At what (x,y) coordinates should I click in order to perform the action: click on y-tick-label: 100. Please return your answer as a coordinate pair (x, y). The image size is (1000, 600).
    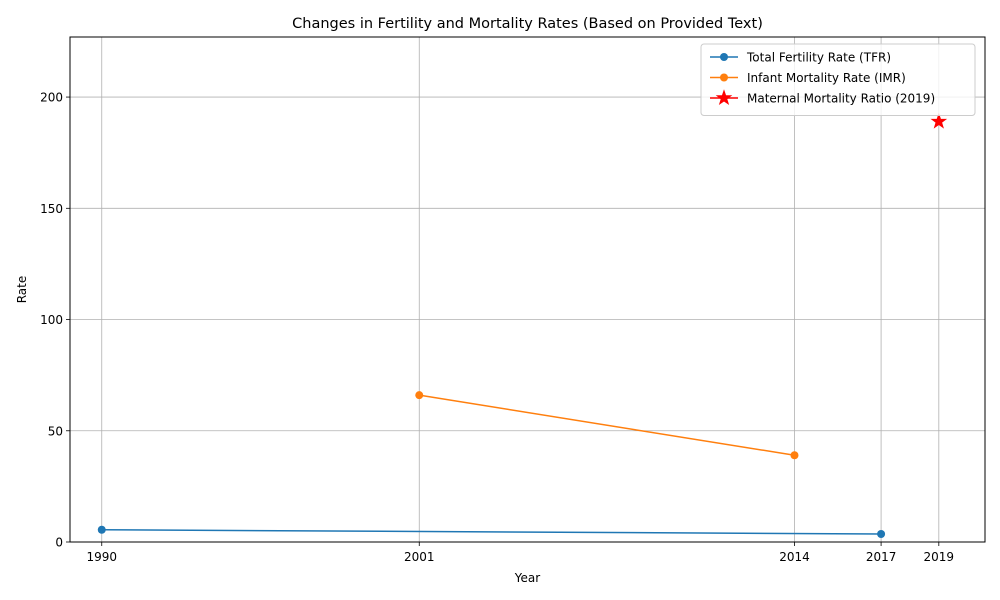
    Looking at the image, I should click on (51, 320).